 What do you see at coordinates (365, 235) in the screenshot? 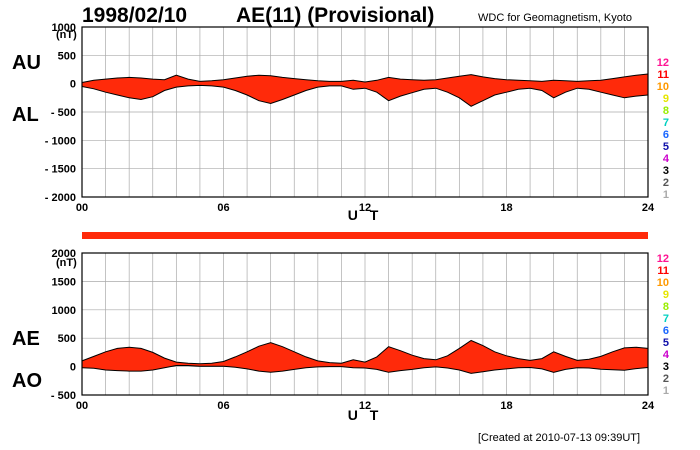
I see `data-availability-bar` at bounding box center [365, 235].